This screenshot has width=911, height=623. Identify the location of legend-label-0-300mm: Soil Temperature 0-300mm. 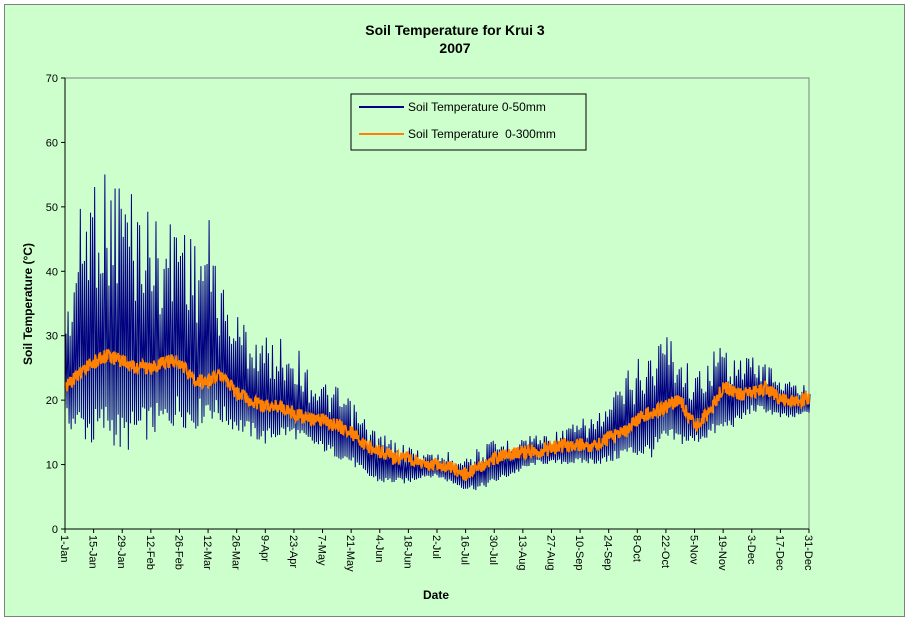
(482, 134).